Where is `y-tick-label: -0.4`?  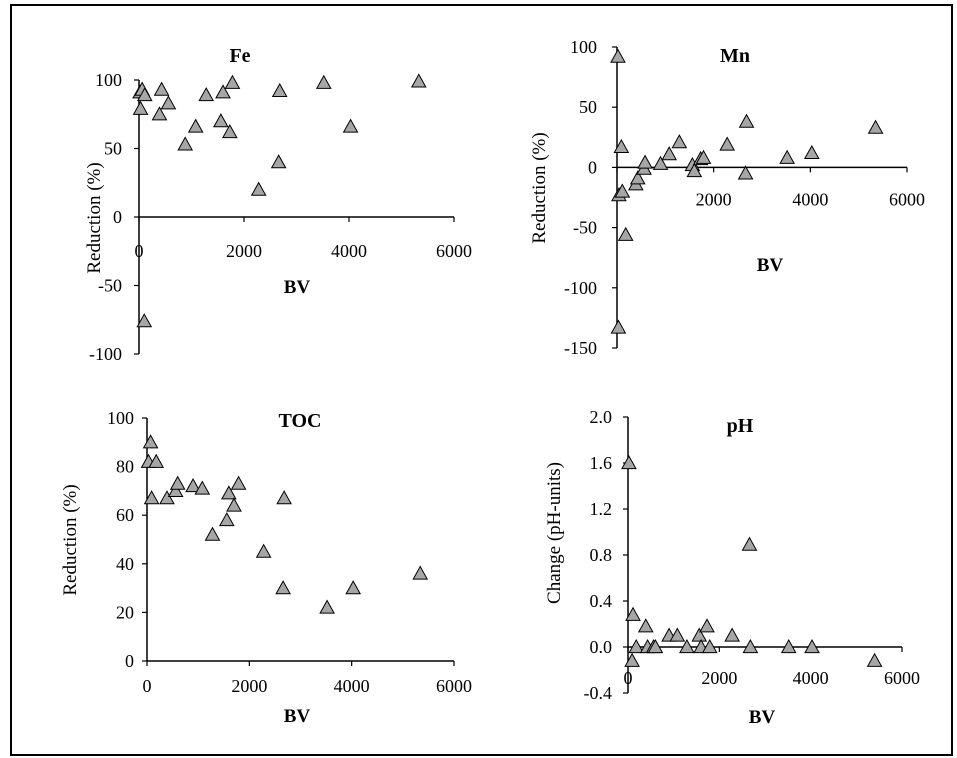
y-tick-label: -0.4 is located at coordinates (598, 693).